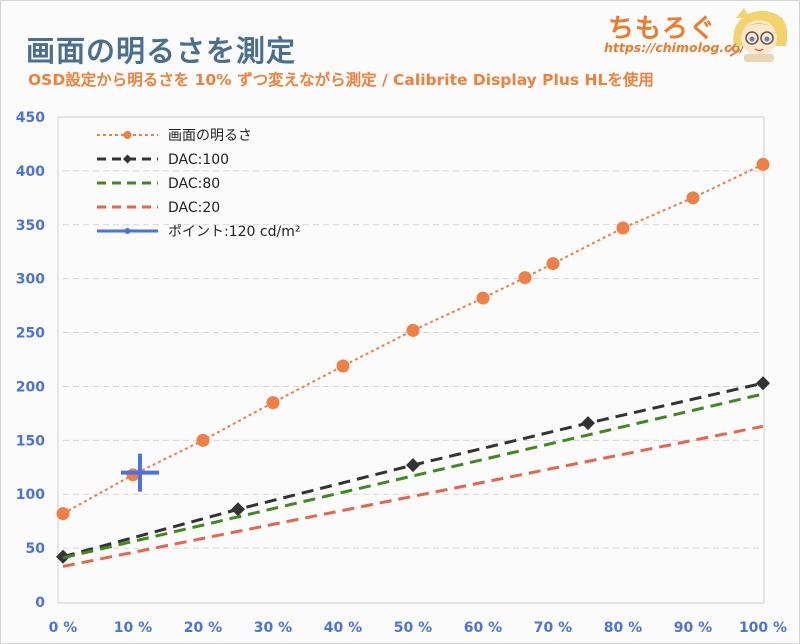 The width and height of the screenshot is (800, 644). Describe the element at coordinates (757, 35) in the screenshot. I see `mascot-icon` at that location.